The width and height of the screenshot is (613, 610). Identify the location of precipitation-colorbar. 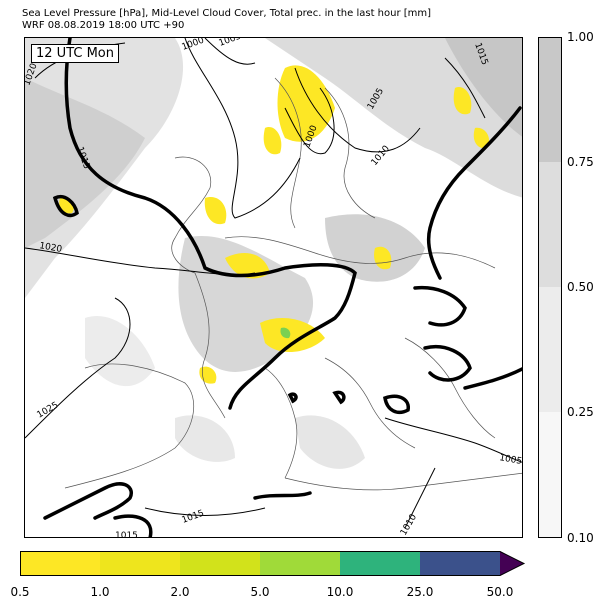
(273, 563).